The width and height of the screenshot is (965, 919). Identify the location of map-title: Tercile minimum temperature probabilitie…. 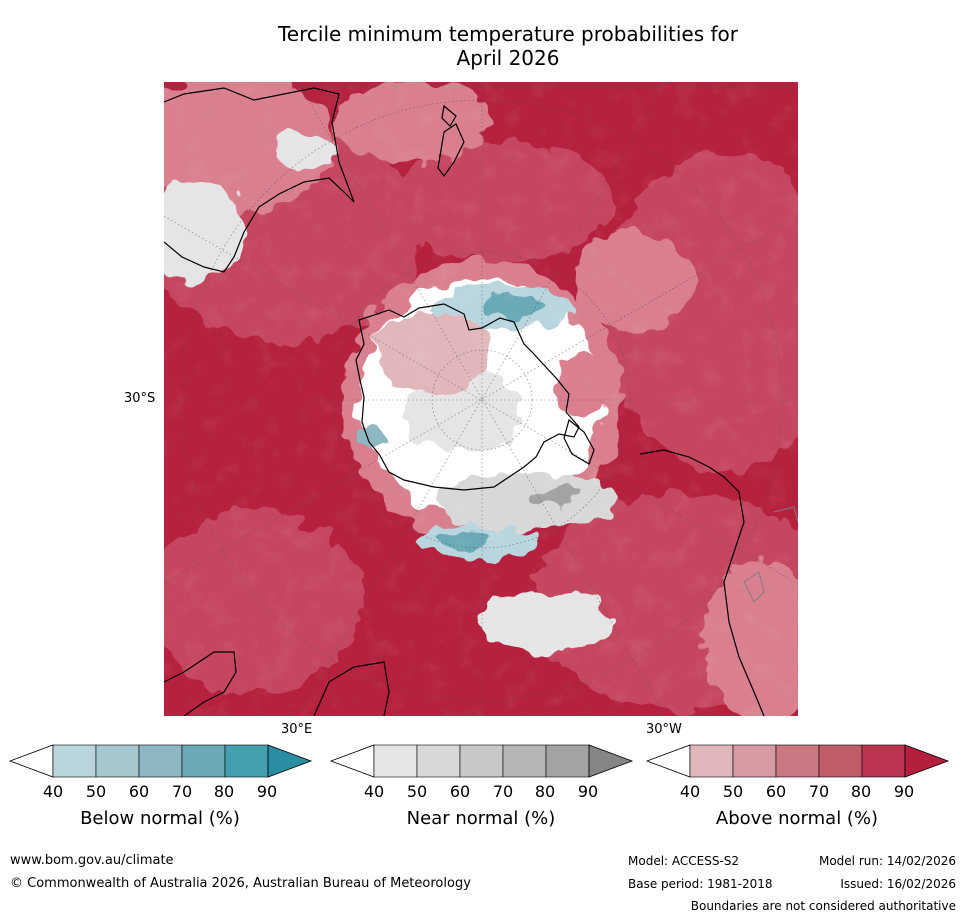
(508, 46).